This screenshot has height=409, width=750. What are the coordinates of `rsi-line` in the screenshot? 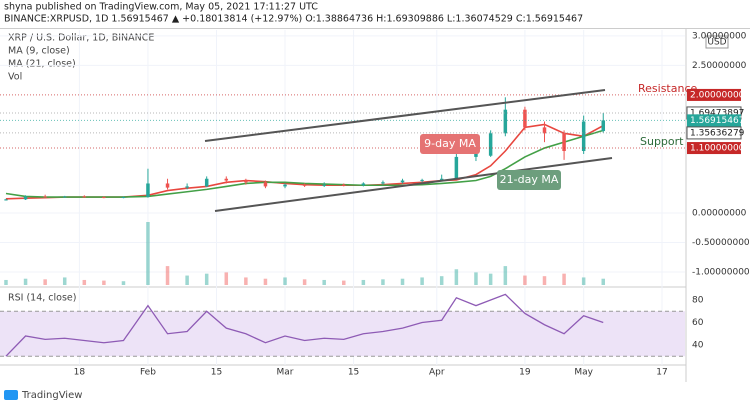 It's located at (304, 325).